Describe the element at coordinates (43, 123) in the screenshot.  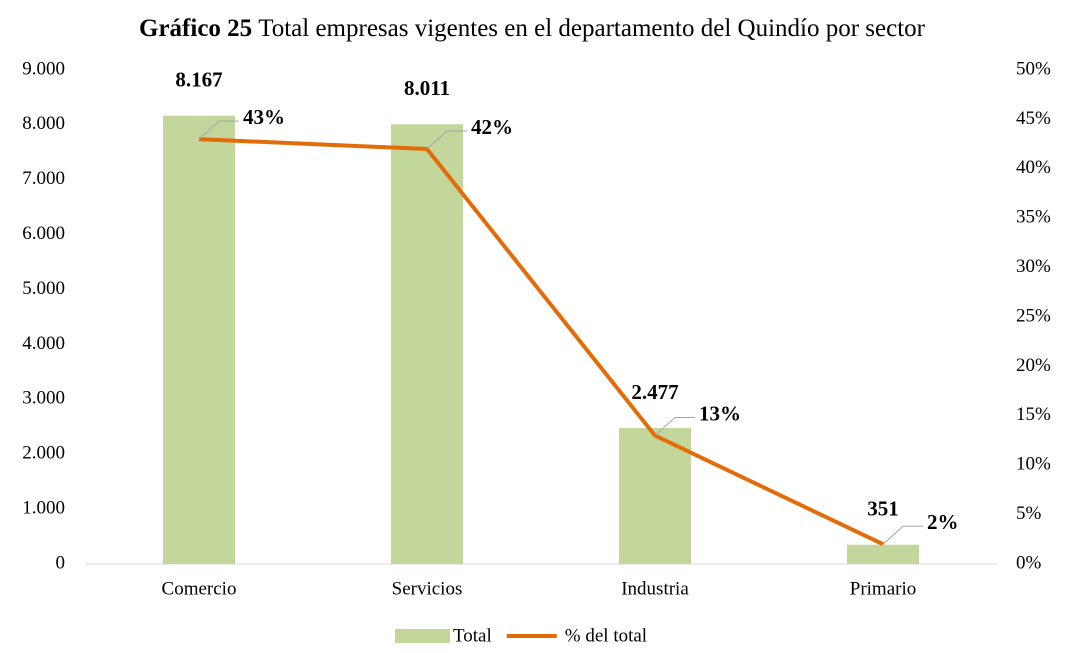
I see `y-tick-label: 8.000` at that location.